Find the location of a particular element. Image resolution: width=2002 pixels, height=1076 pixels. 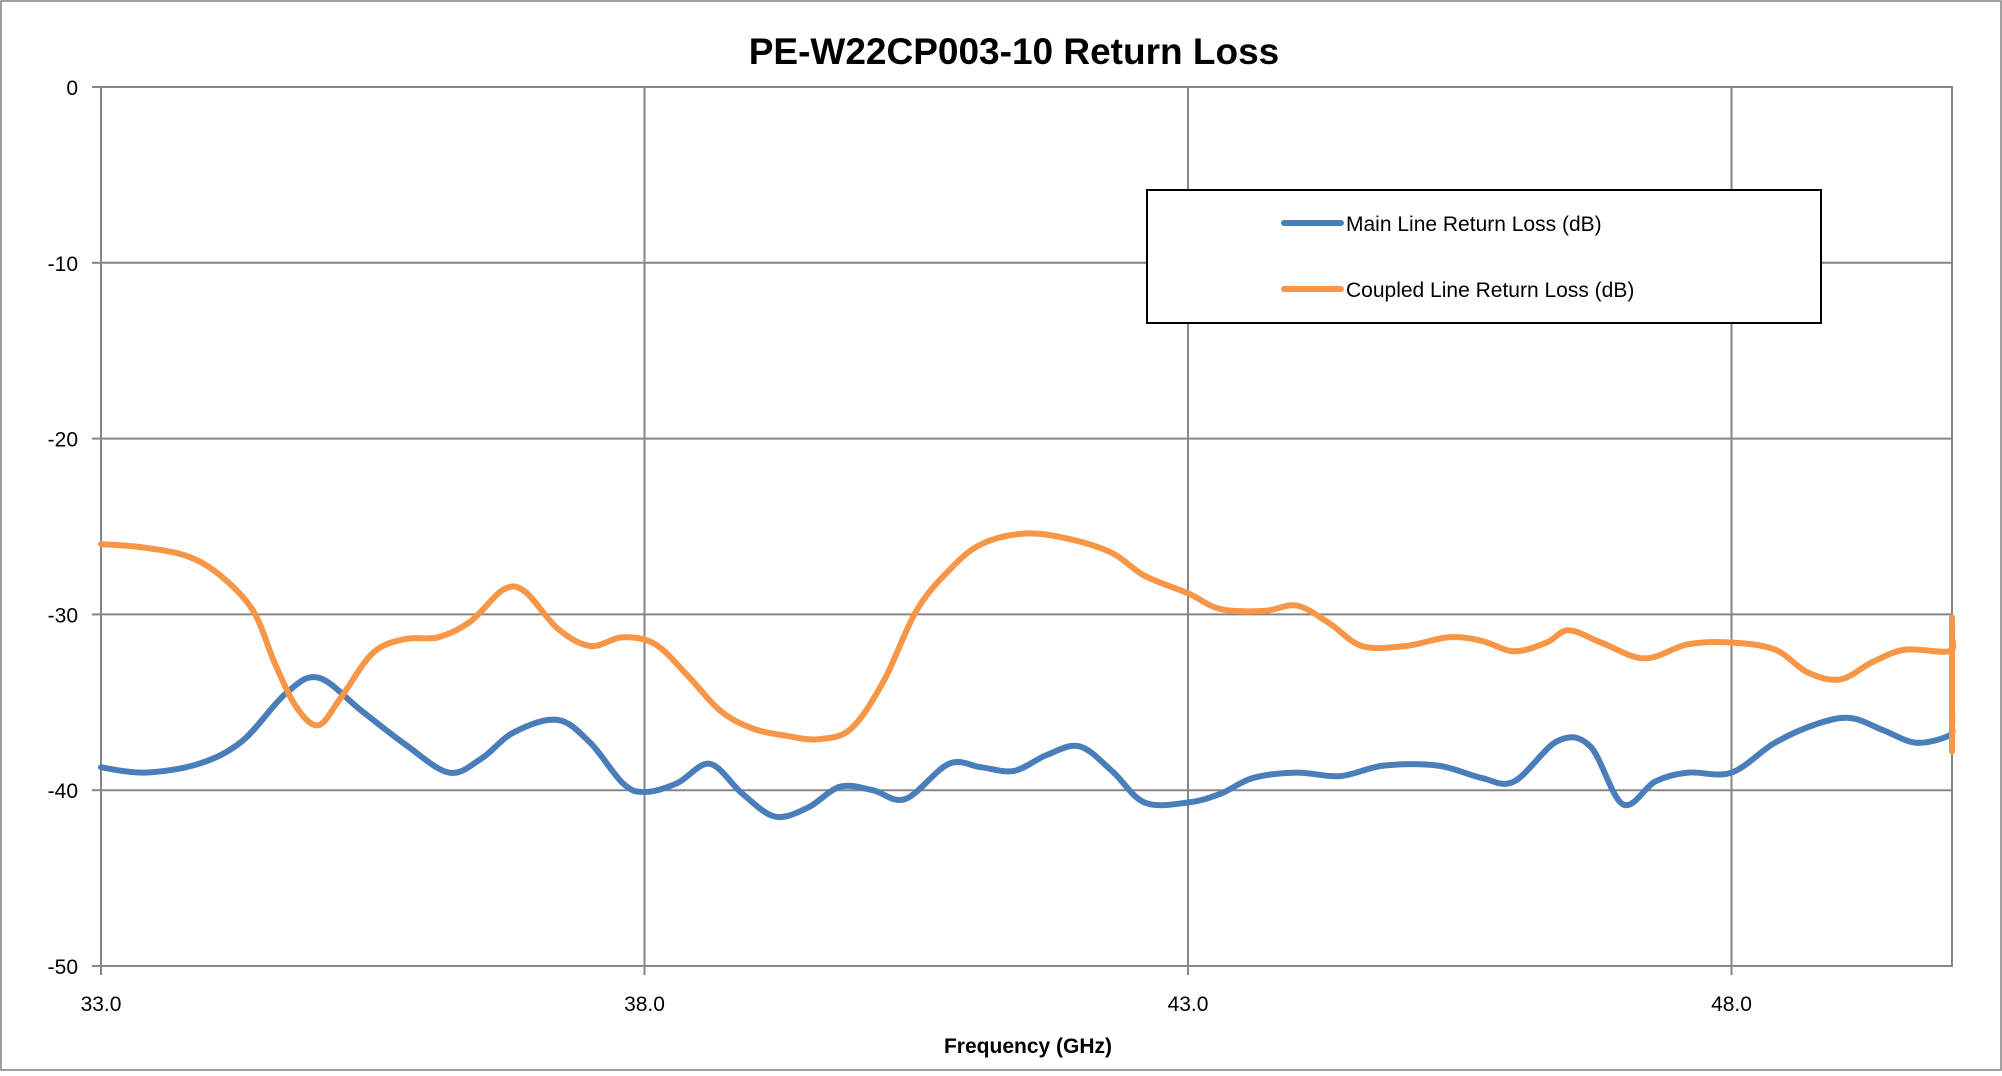

x-tick-label: 48.0 is located at coordinates (1731, 1004).